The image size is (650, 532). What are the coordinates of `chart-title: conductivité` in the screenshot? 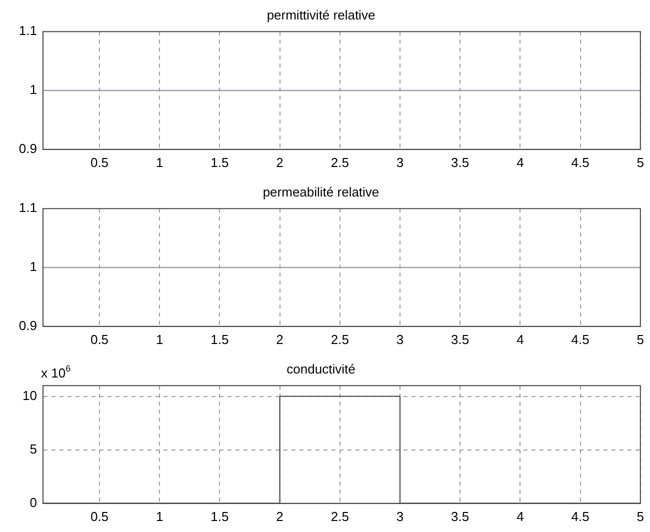 It's located at (321, 368).